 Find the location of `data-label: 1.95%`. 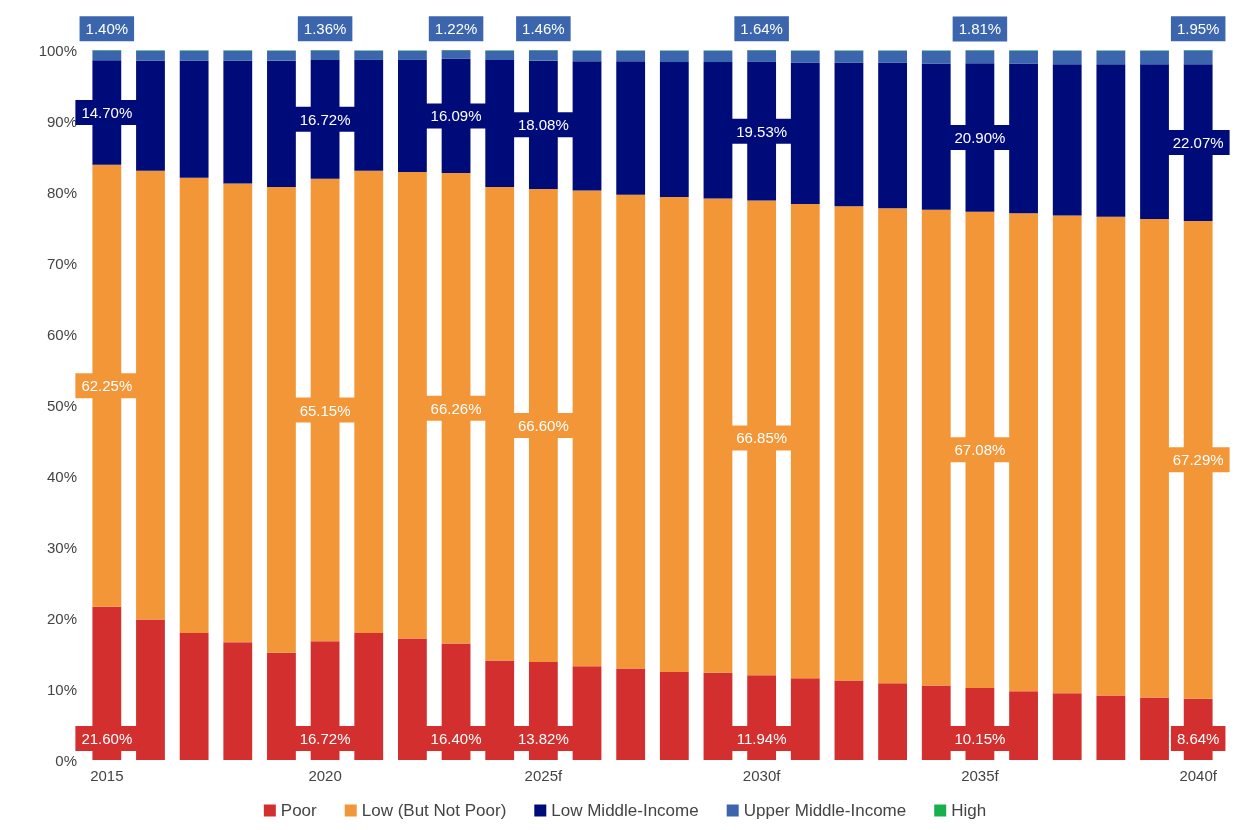

data-label: 1.95% is located at coordinates (1198, 29).